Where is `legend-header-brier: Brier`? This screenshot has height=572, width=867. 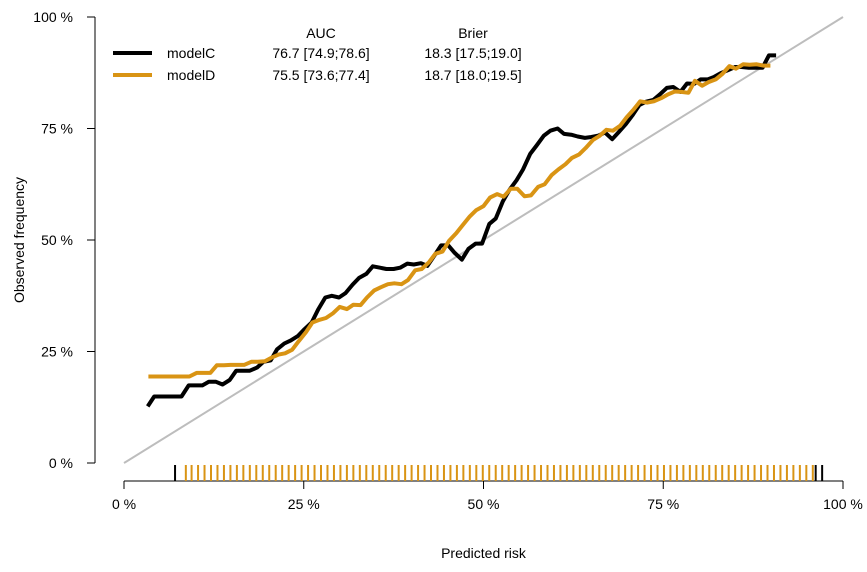
legend-header-brier: Brier is located at coordinates (473, 33).